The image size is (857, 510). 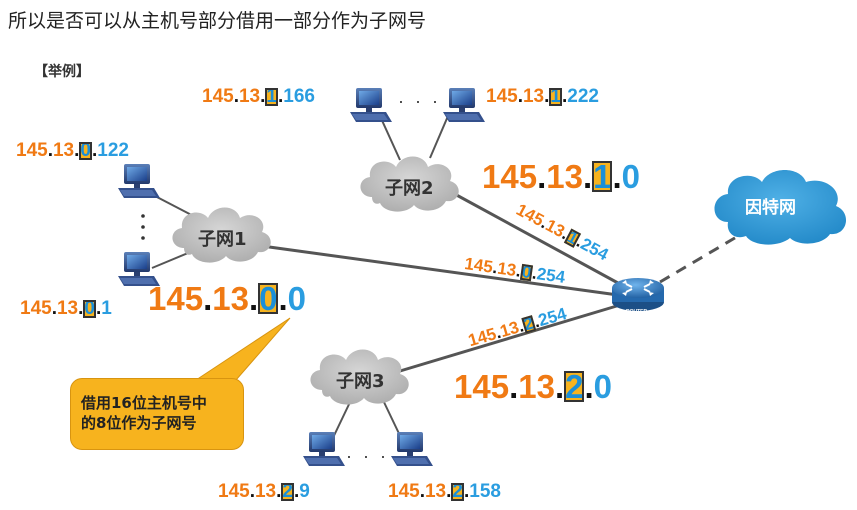 What do you see at coordinates (702, 257) in the screenshot?
I see `link-router-internet` at bounding box center [702, 257].